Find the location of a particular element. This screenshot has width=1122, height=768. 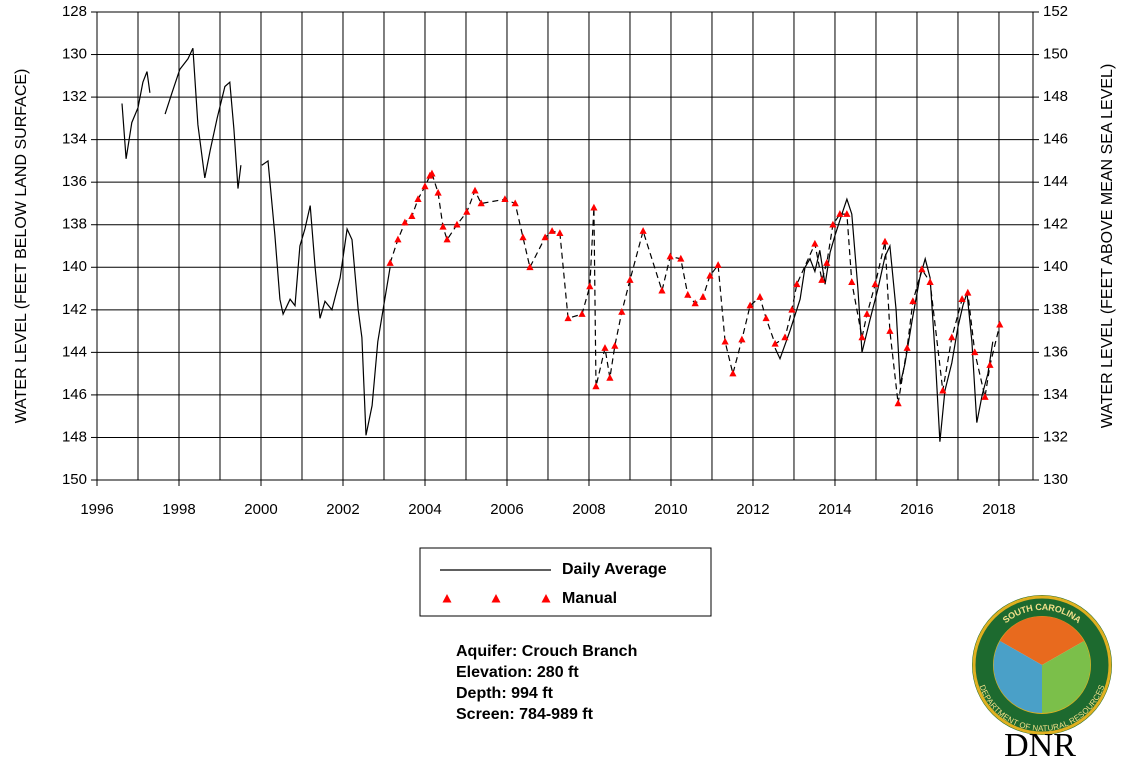

legend-label: Manual is located at coordinates (589, 598).